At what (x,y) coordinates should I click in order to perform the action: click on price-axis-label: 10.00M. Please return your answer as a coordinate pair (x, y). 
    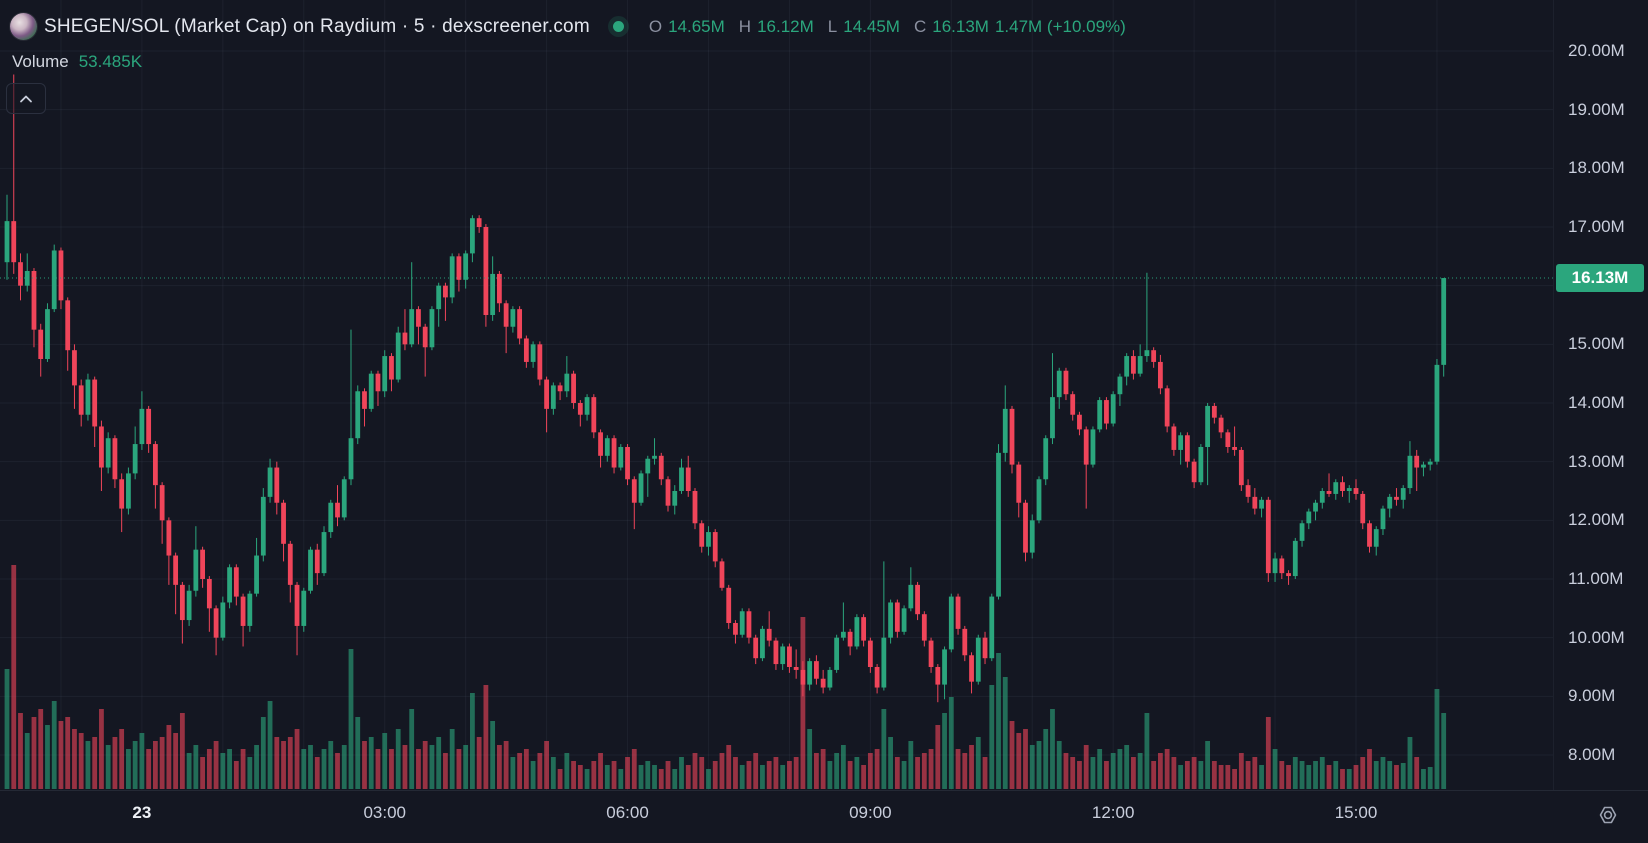
    Looking at the image, I should click on (1596, 637).